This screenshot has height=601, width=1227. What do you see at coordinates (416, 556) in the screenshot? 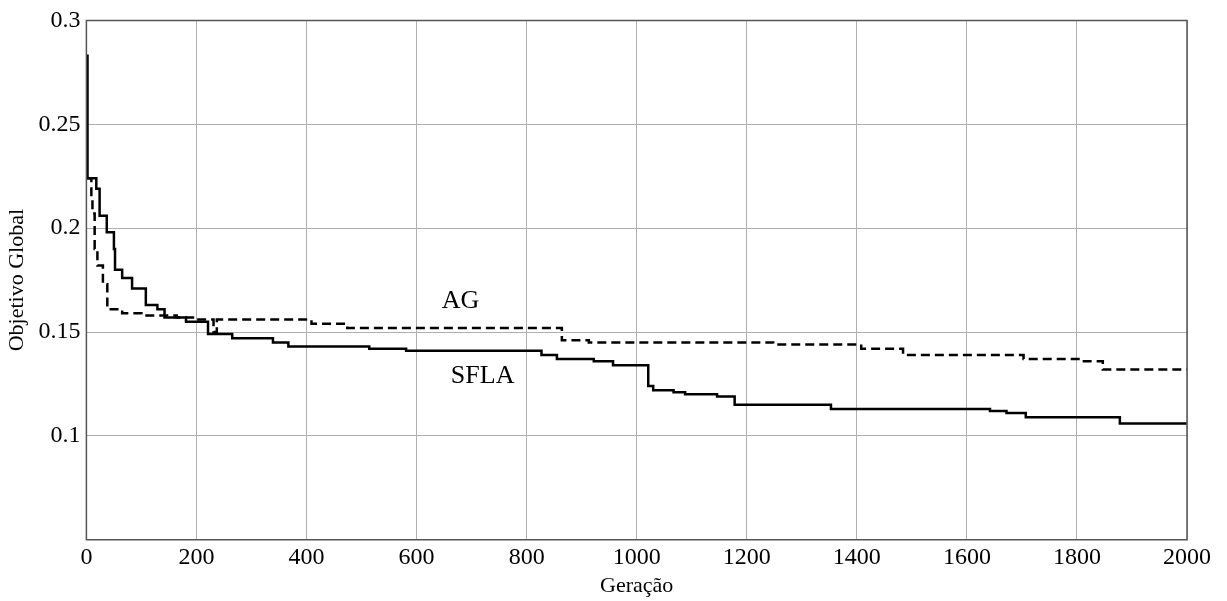
I see `x-tick-label: 600` at bounding box center [416, 556].